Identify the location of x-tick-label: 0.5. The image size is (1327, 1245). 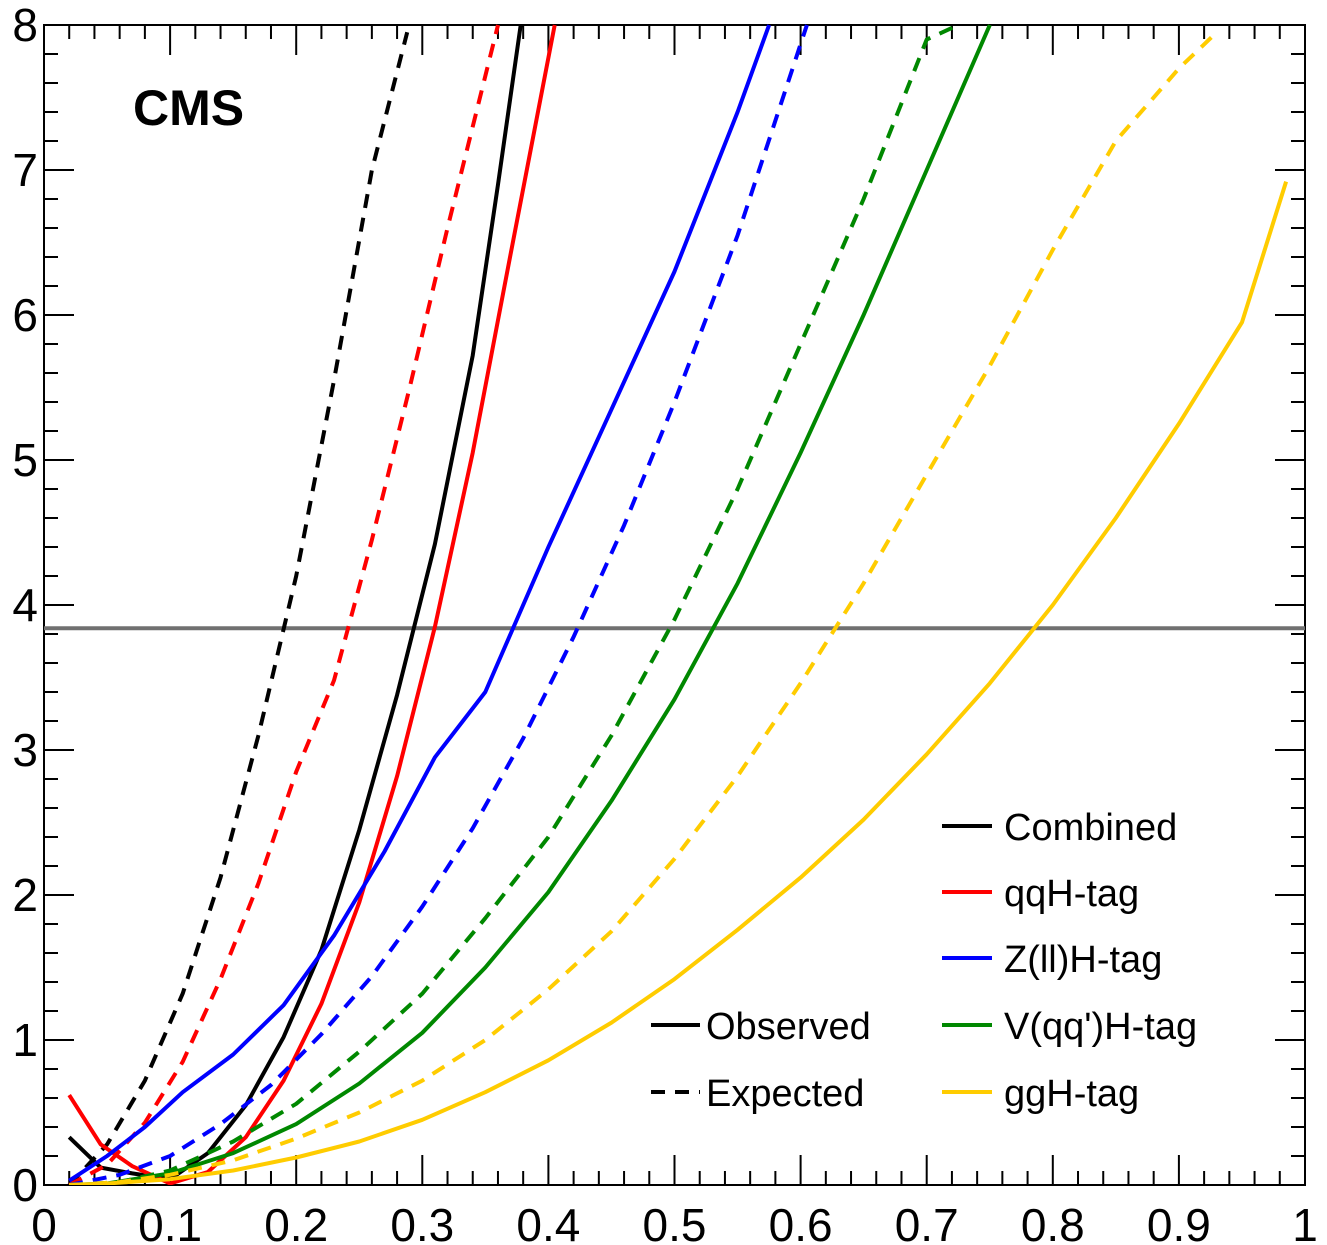
(675, 1222).